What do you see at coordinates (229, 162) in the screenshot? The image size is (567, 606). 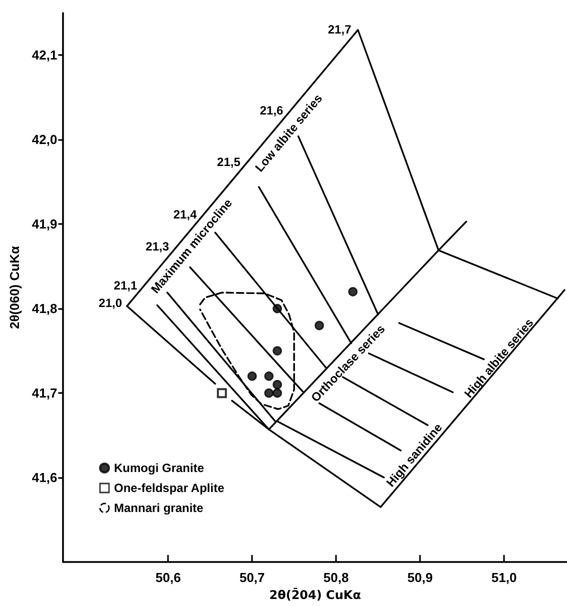 I see `annotation: 21,5` at bounding box center [229, 162].